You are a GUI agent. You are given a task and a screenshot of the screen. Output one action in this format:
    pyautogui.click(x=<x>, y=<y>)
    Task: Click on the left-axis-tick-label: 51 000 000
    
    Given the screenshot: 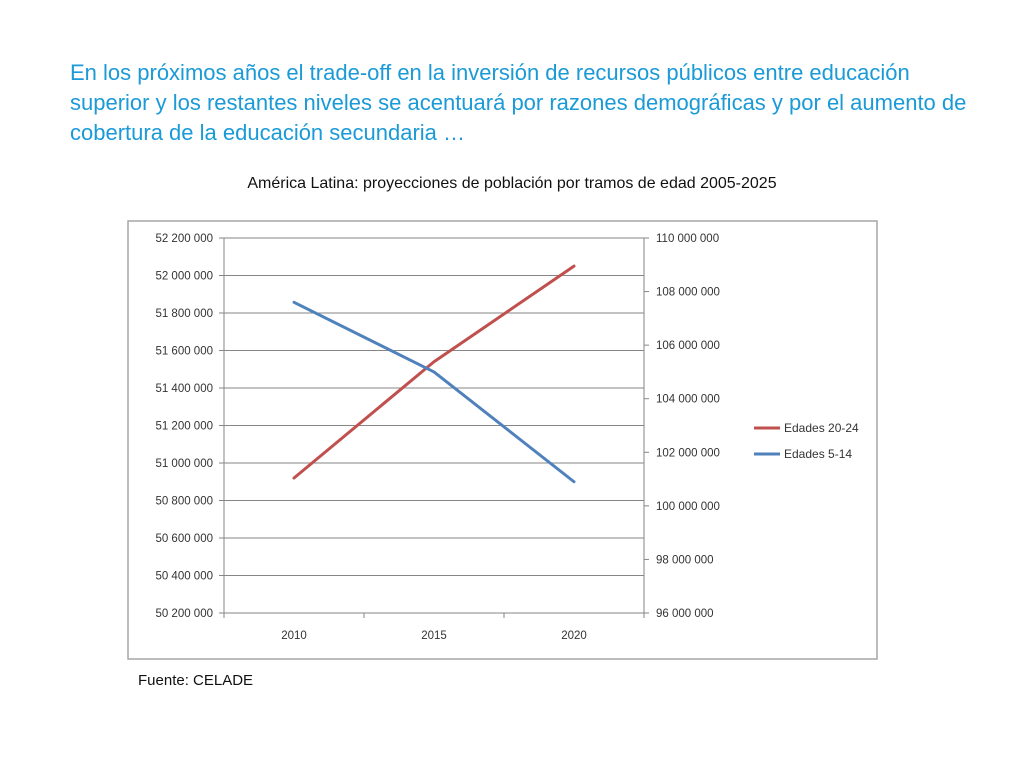 What is the action you would take?
    pyautogui.click(x=184, y=464)
    